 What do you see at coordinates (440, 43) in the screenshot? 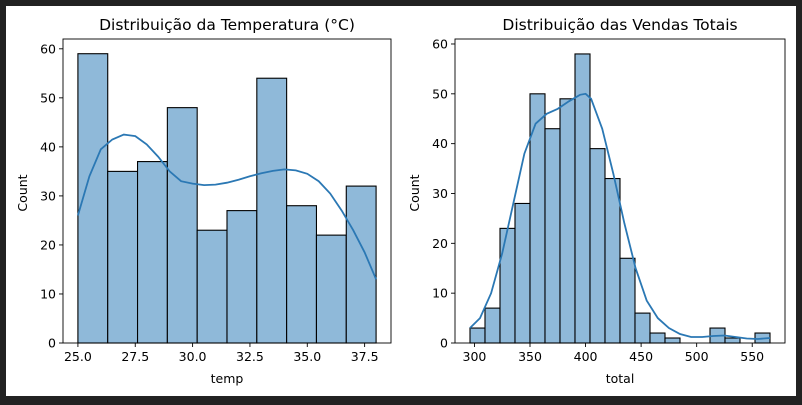
I see `sales-y-tick-label: 60` at bounding box center [440, 43].